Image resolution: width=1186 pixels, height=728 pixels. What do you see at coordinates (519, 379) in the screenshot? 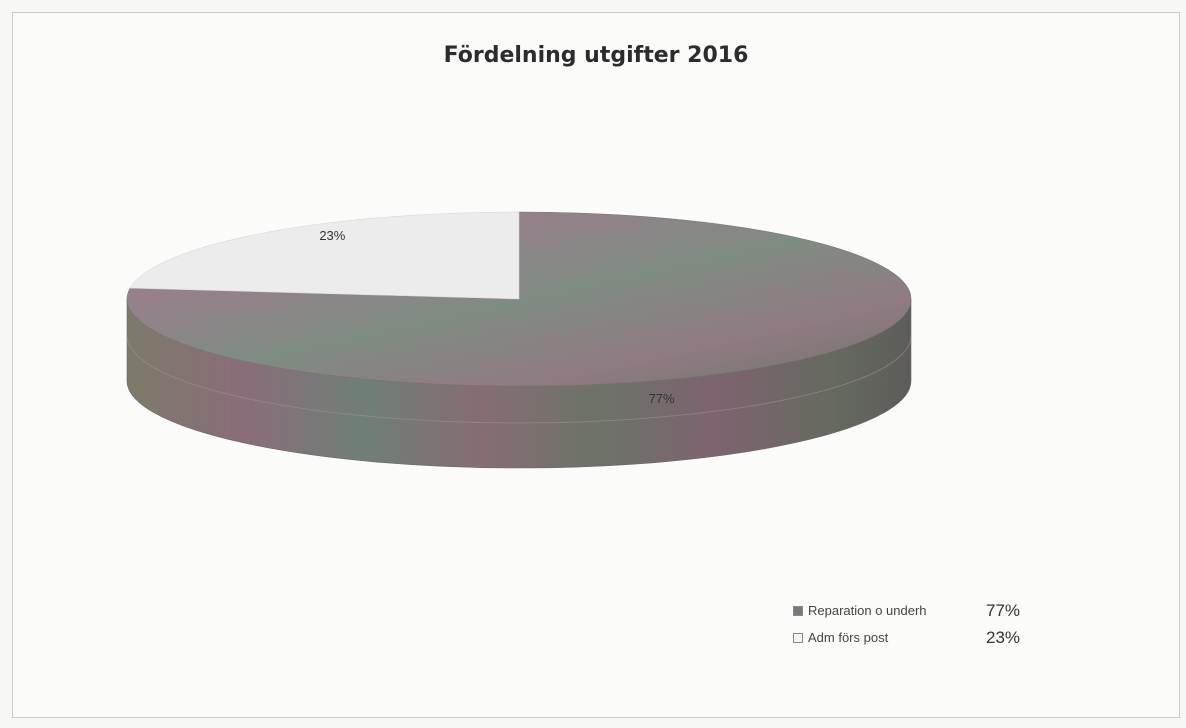
I see `pie-side-highlight` at bounding box center [519, 379].